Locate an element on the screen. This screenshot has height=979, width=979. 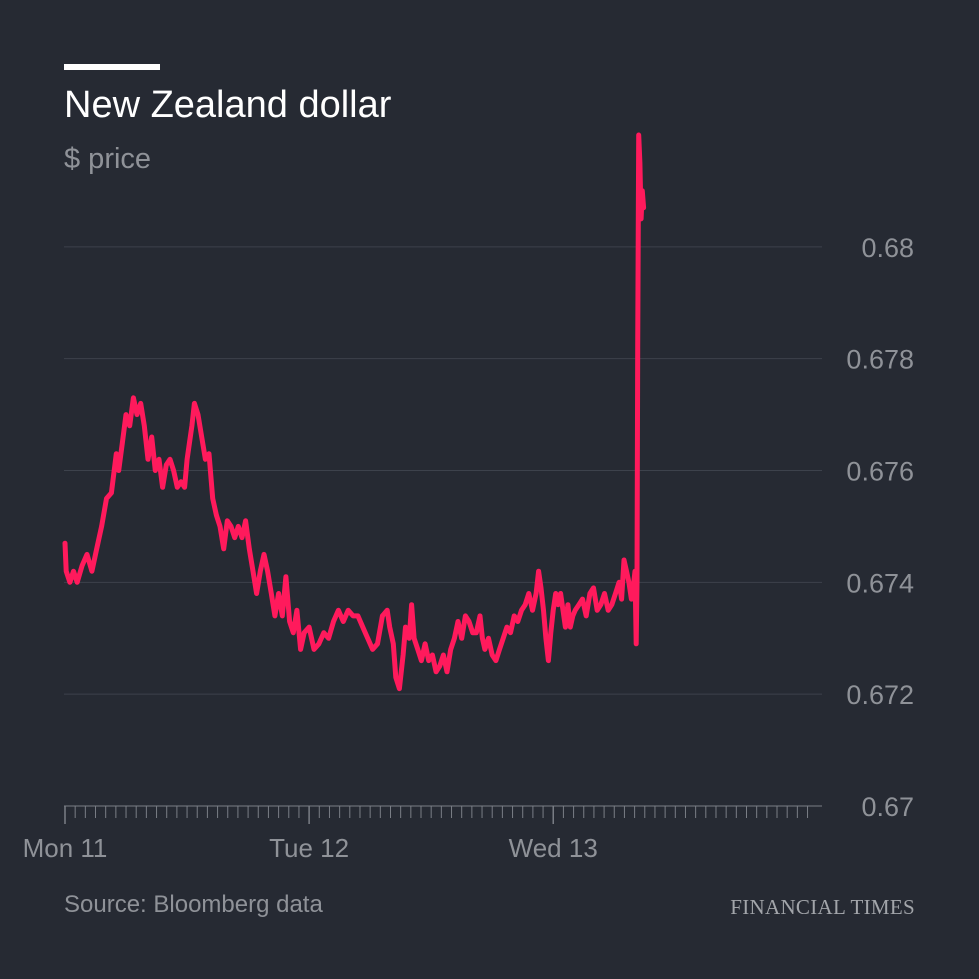
chart-subtitle: $ price is located at coordinates (108, 159).